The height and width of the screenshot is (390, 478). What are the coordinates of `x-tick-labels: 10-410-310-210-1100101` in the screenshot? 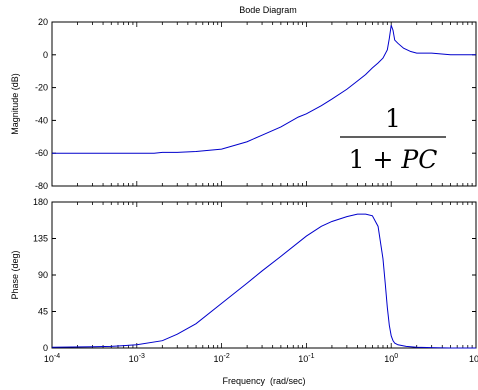 It's located at (261, 358).